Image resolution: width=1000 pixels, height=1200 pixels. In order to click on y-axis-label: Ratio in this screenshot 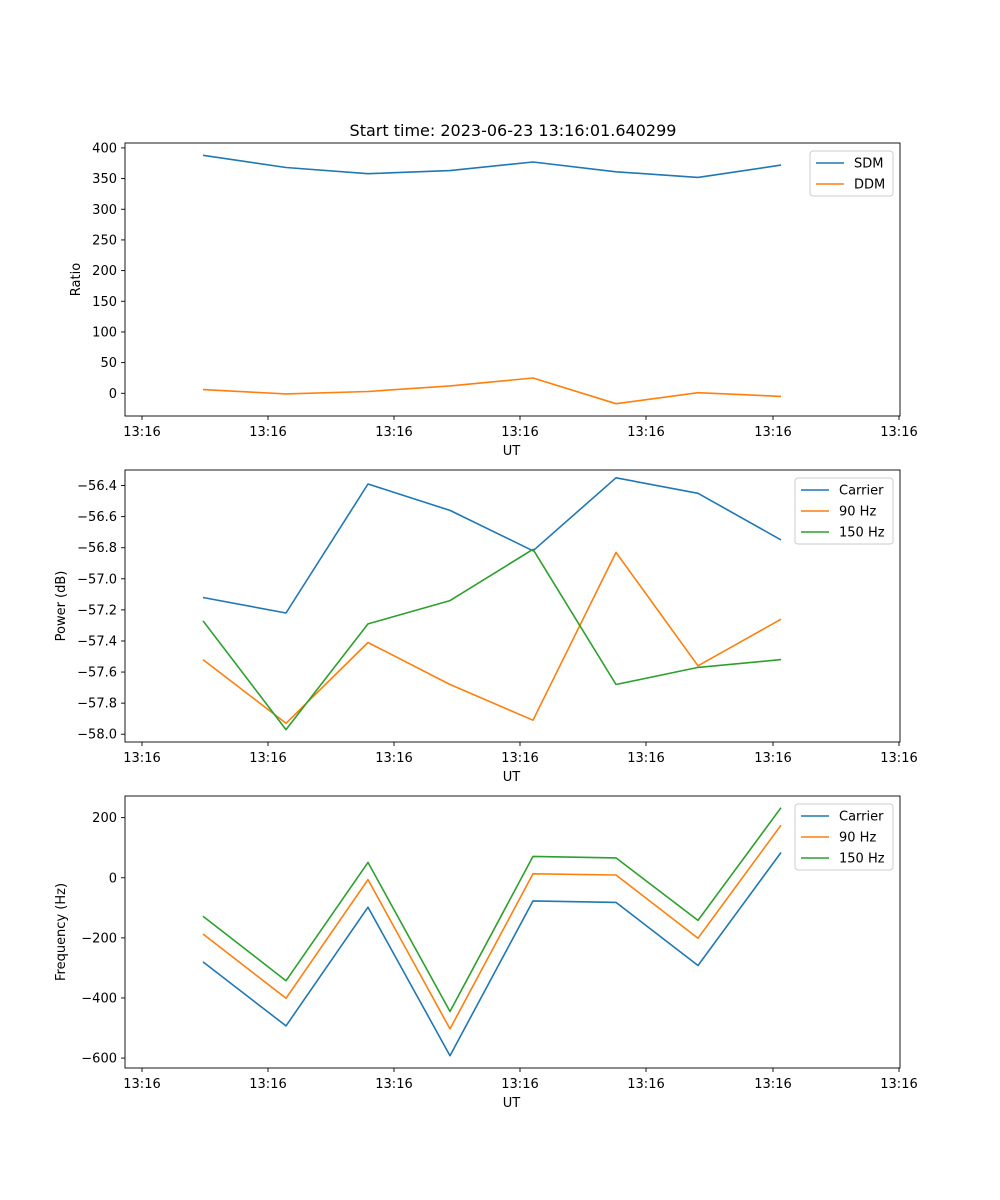, I will do `click(76, 279)`.